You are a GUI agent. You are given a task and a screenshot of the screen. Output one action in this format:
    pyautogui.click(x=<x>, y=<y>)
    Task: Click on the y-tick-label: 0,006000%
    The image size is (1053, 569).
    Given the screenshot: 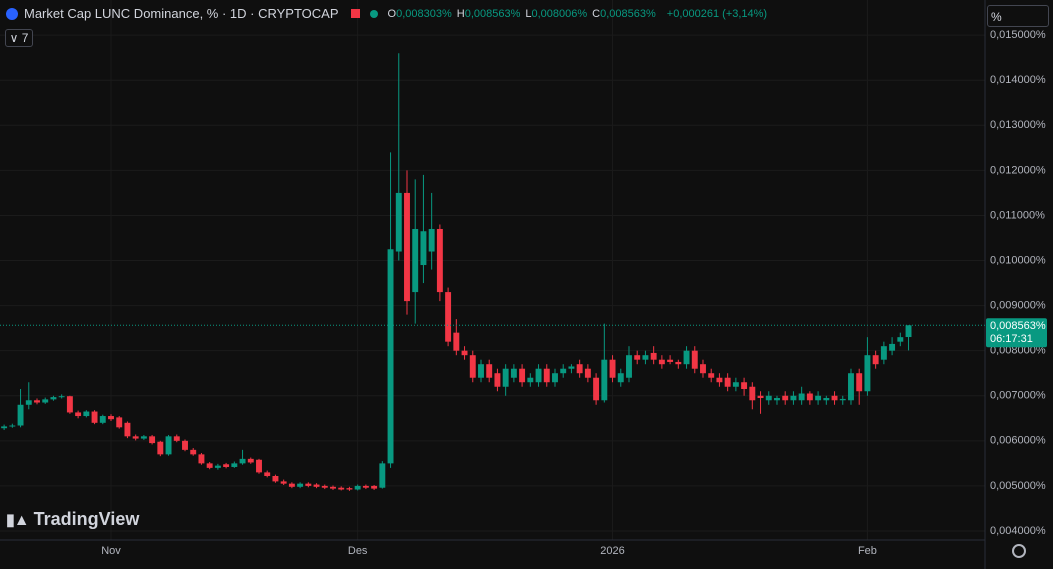 What is the action you would take?
    pyautogui.click(x=1018, y=441)
    